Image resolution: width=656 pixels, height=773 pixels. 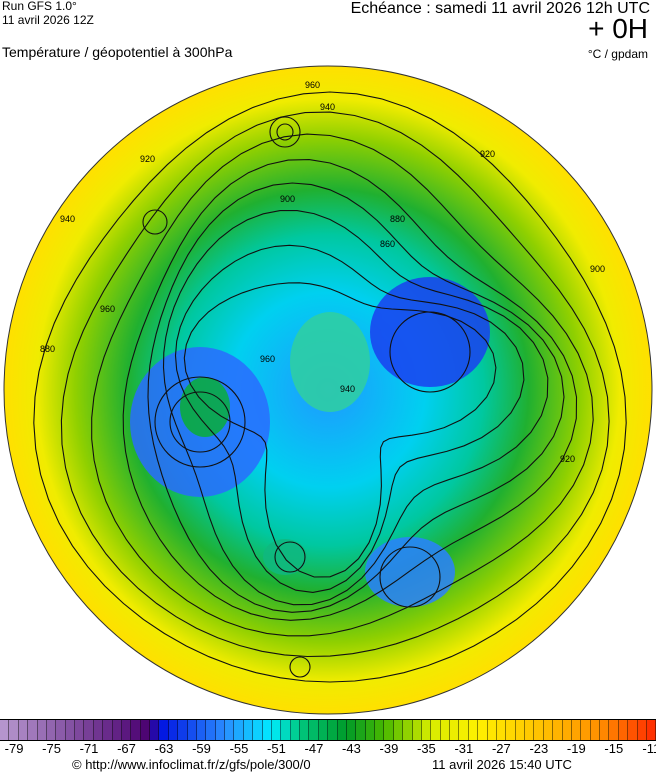 I want to click on generated-time: 11 avril 2026 15:40 UTC, so click(x=502, y=764).